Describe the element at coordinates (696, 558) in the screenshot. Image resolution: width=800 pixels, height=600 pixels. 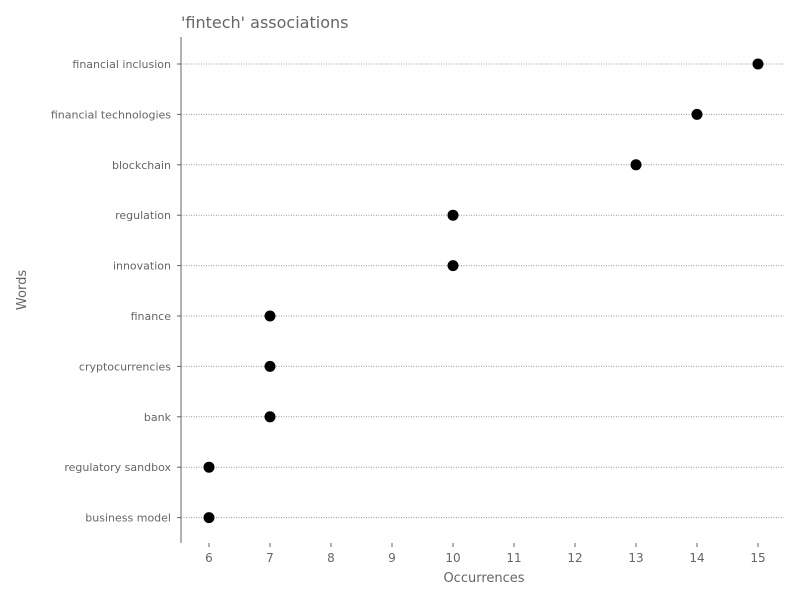
I see `x-tick-label: 14` at that location.